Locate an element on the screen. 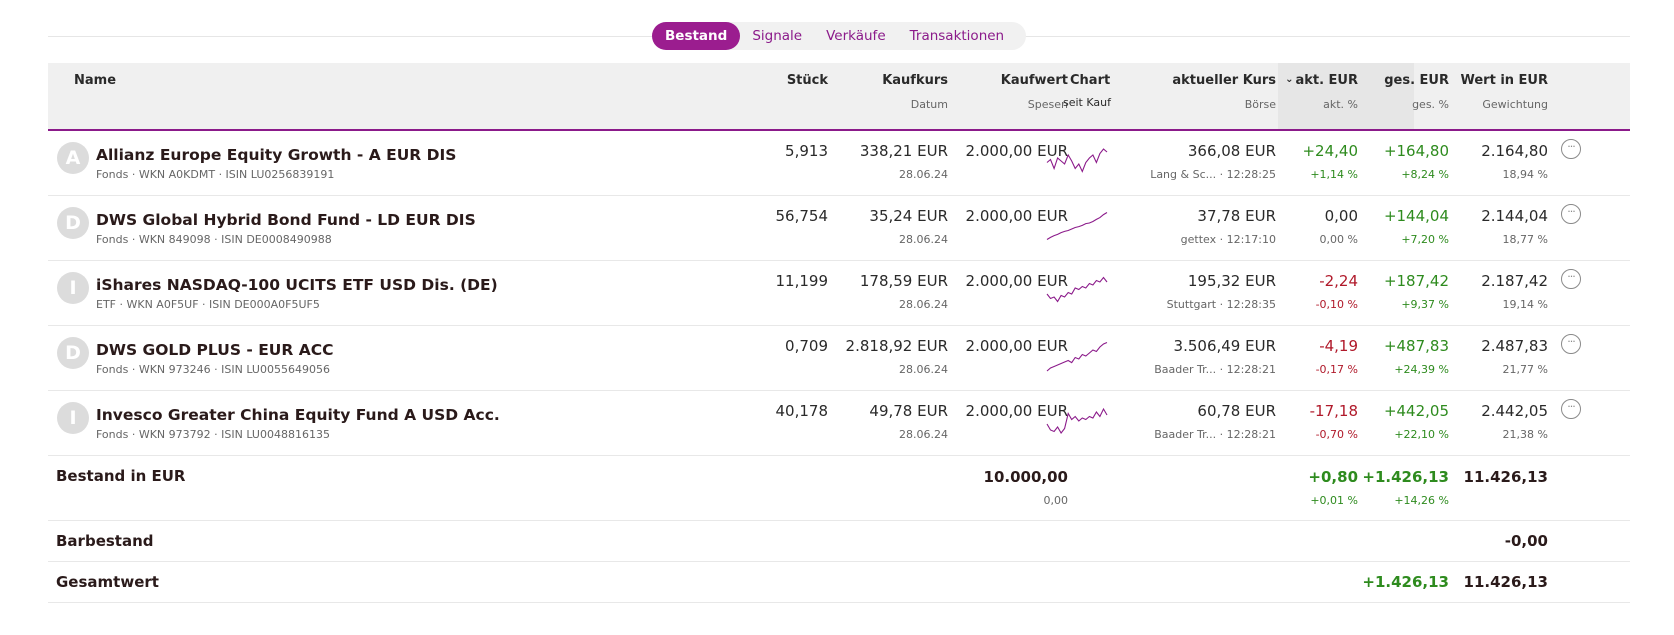 The image size is (1674, 635). security-name: Allianz Europe Equity Growth - A EUR DIS is located at coordinates (276, 155).